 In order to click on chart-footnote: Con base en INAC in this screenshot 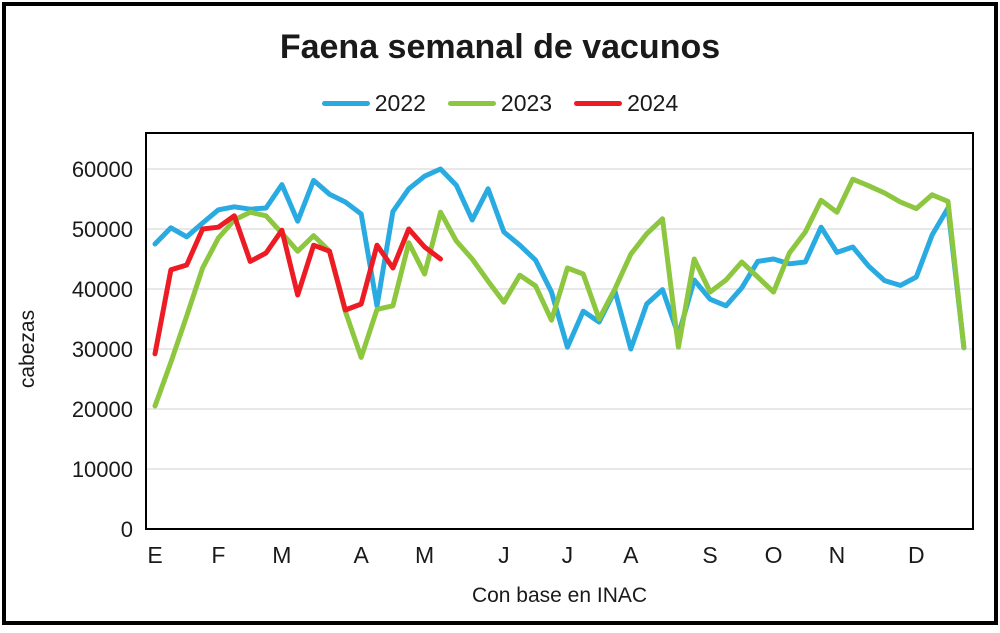, I will do `click(559, 595)`.